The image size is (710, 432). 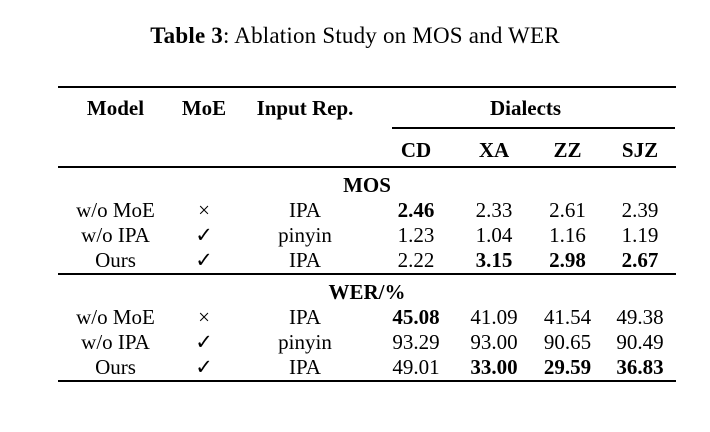 What do you see at coordinates (416, 342) in the screenshot?
I see `cell-value: 93.29` at bounding box center [416, 342].